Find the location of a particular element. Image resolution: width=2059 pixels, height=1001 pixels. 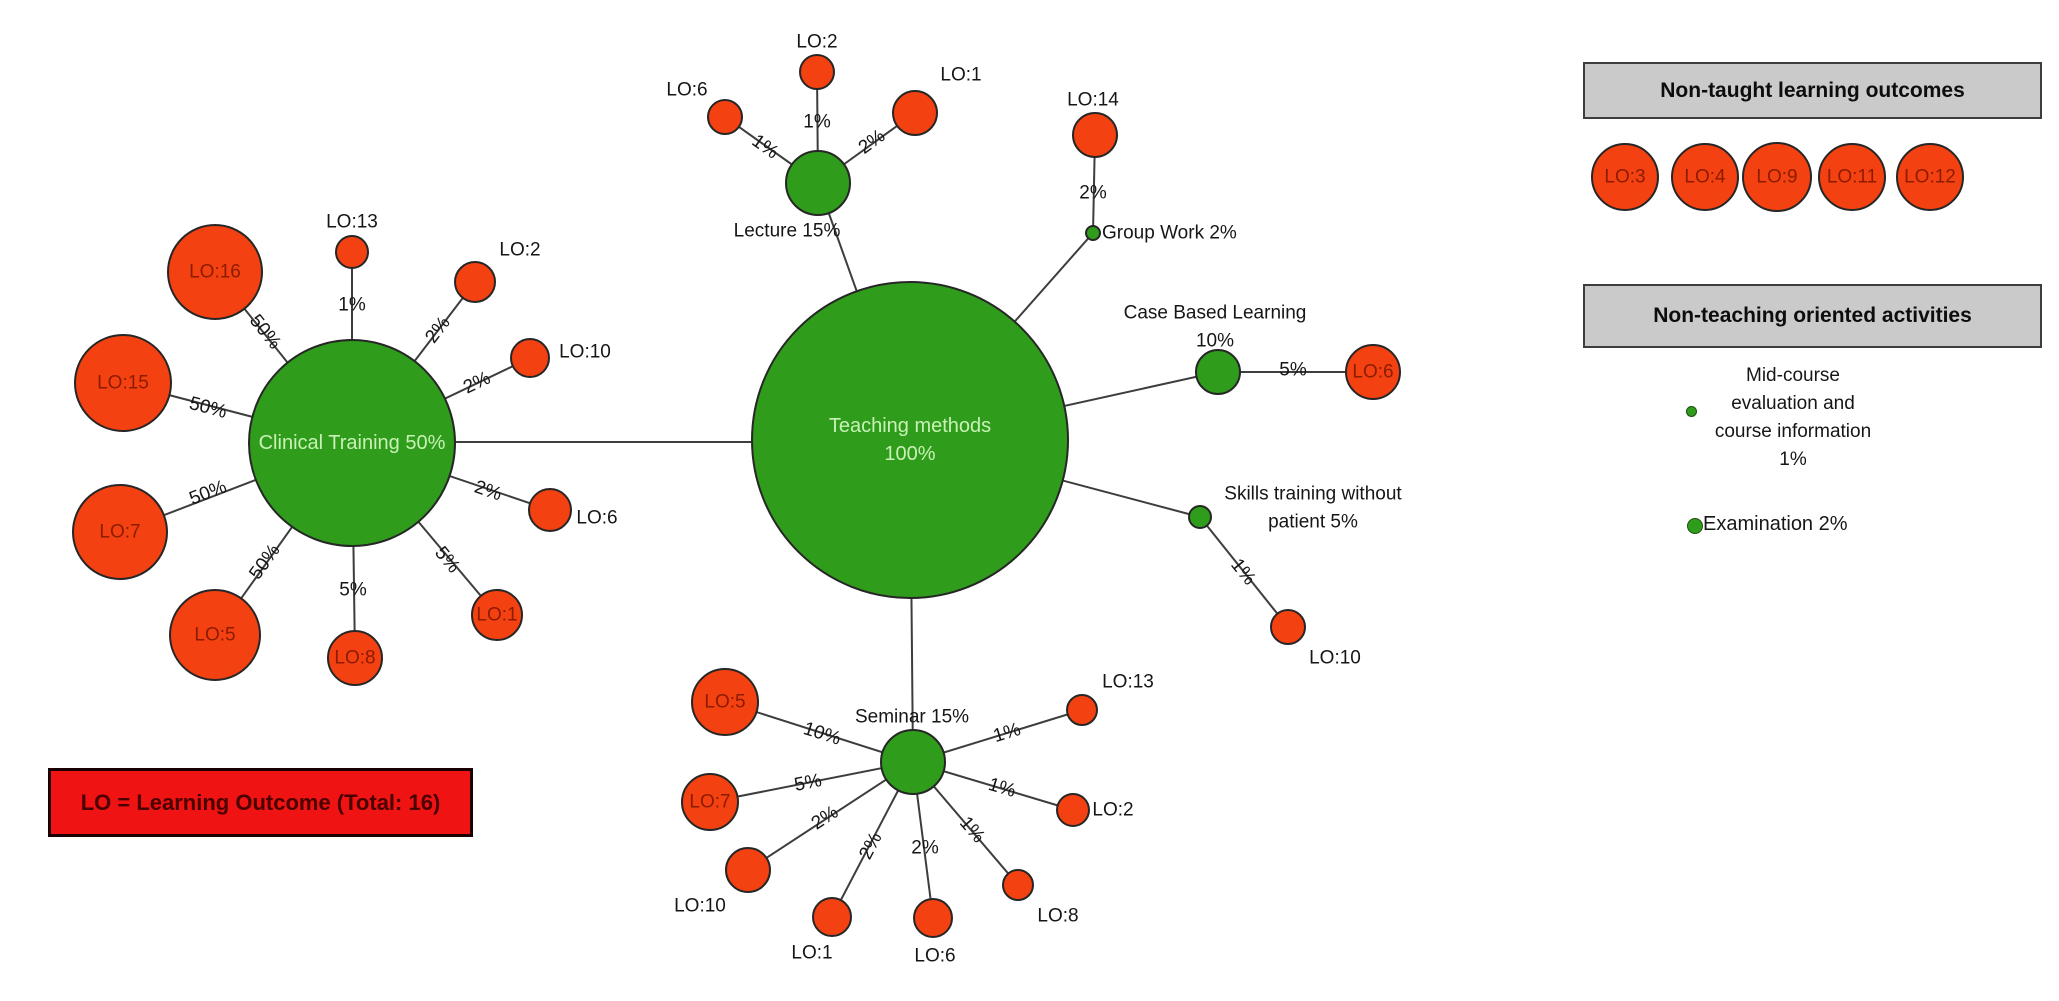

node-label-ct-lo15-0: LO:15 is located at coordinates (123, 383).